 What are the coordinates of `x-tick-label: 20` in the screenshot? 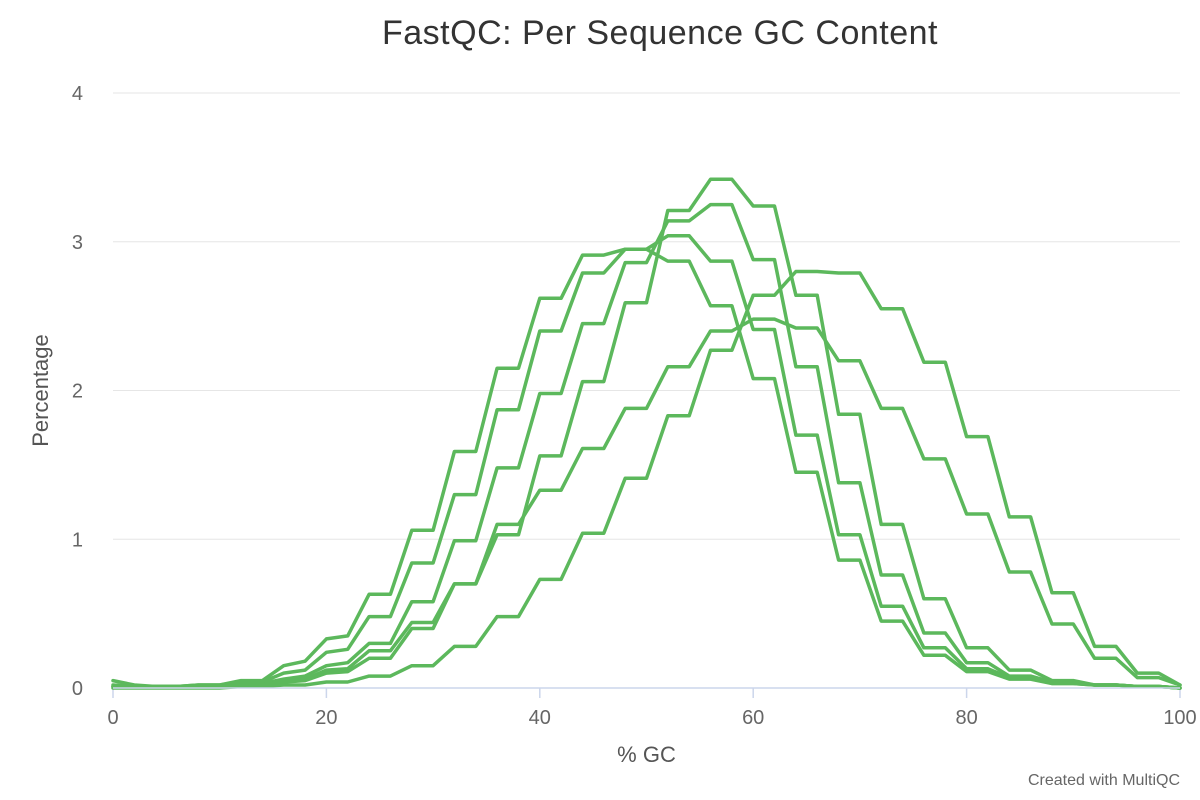 It's located at (326, 718).